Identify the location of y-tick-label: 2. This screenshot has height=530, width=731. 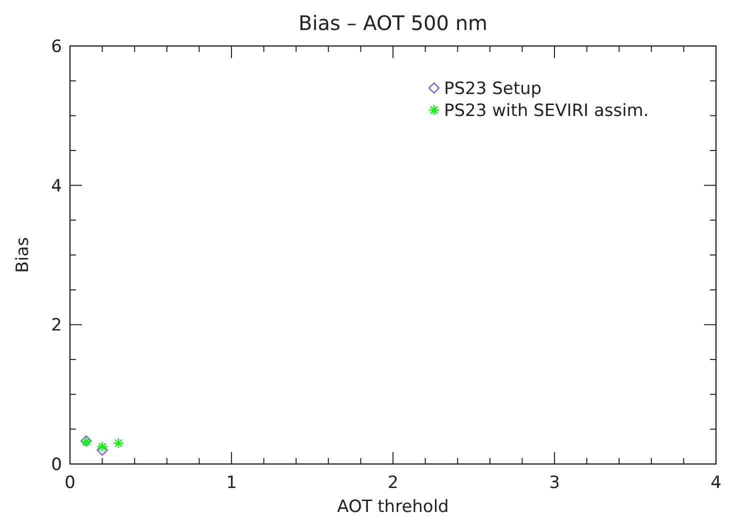
(56, 326).